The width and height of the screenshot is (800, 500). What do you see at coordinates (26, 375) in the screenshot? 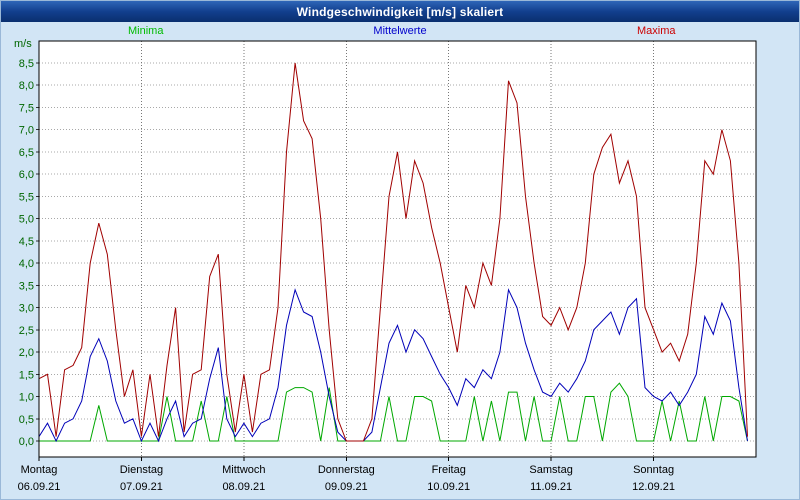
I see `y-tick-label: 1,5` at bounding box center [26, 375].